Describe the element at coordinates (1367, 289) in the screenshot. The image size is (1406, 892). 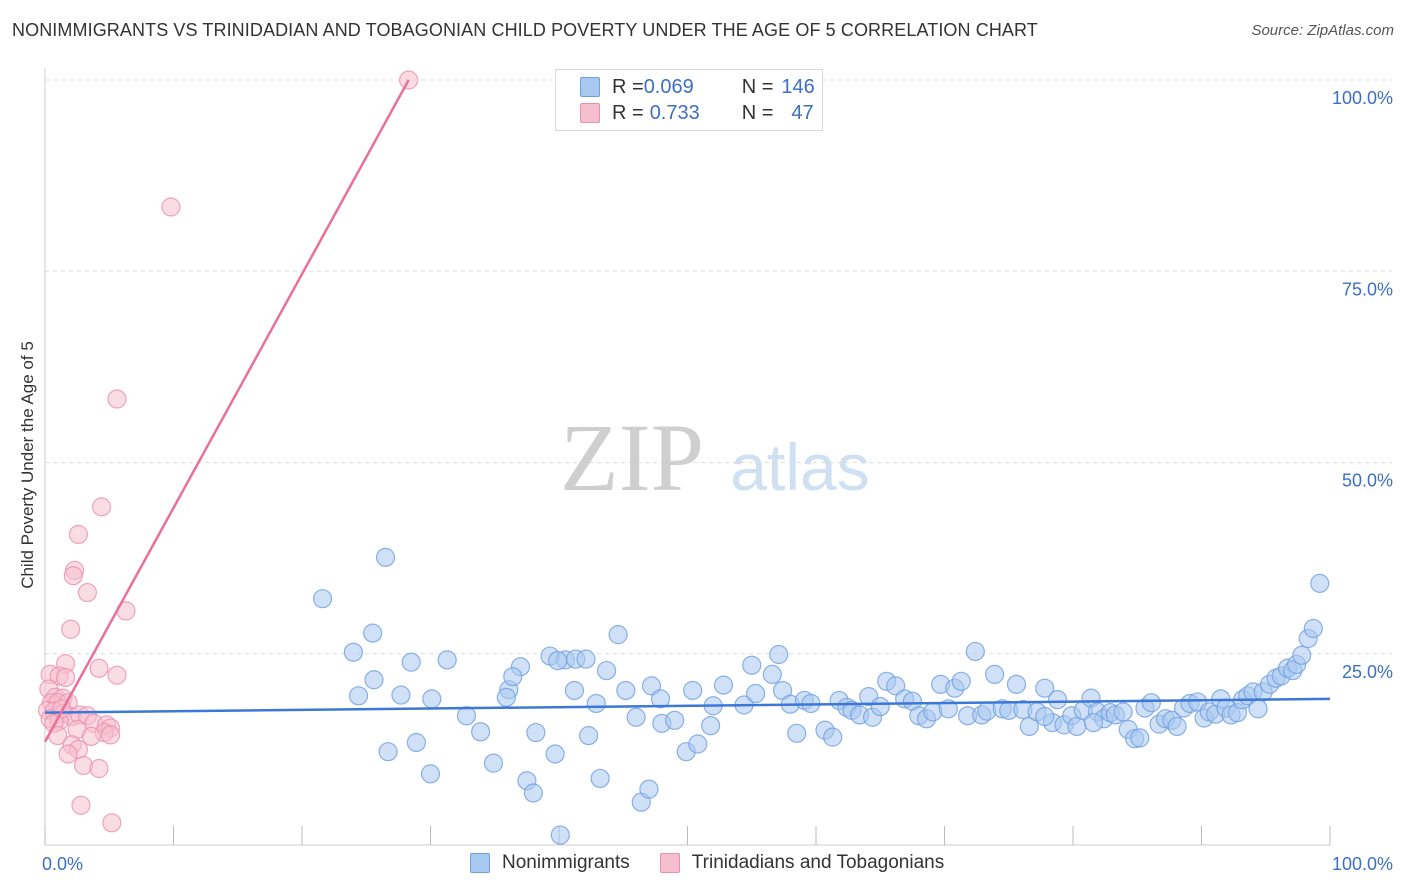
I see `y-tick-label: 75.0%` at that location.